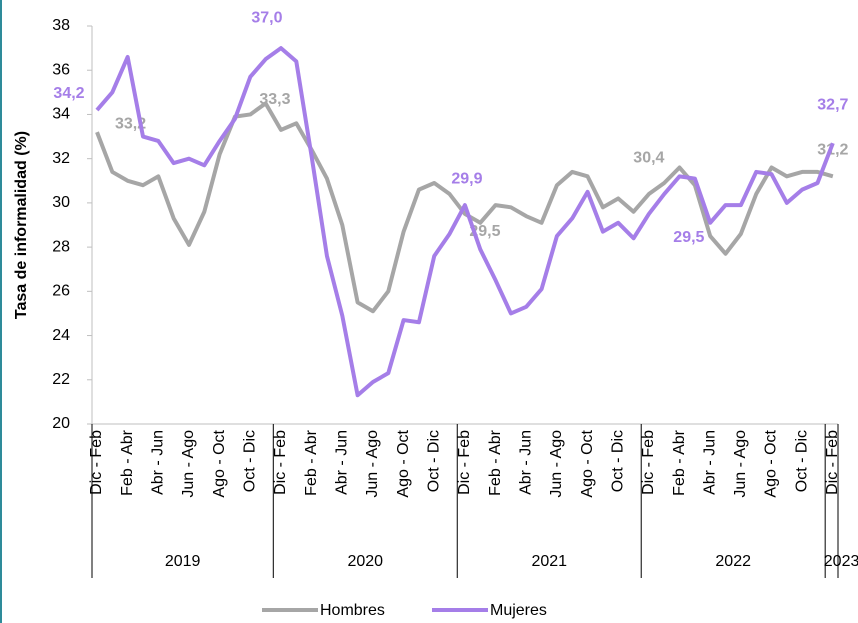 This screenshot has height=623, width=858. I want to click on y-tick-label: 22, so click(61, 379).